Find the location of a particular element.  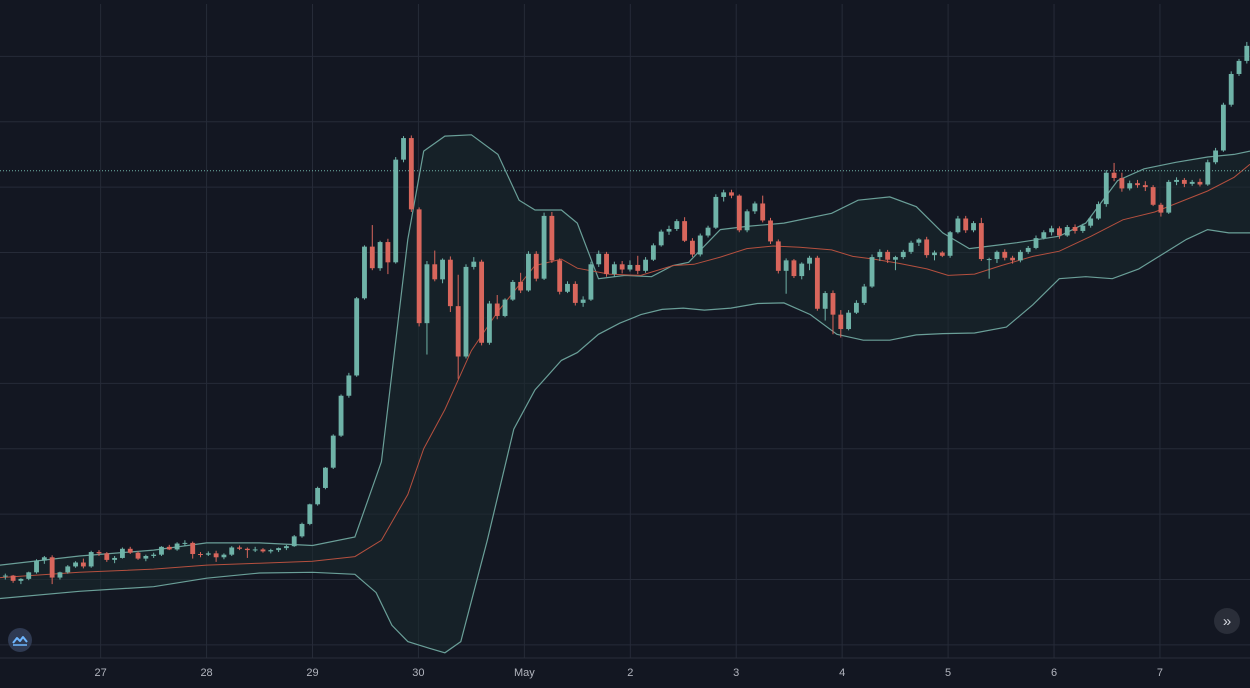

x-tick-label: 7 is located at coordinates (1160, 673).